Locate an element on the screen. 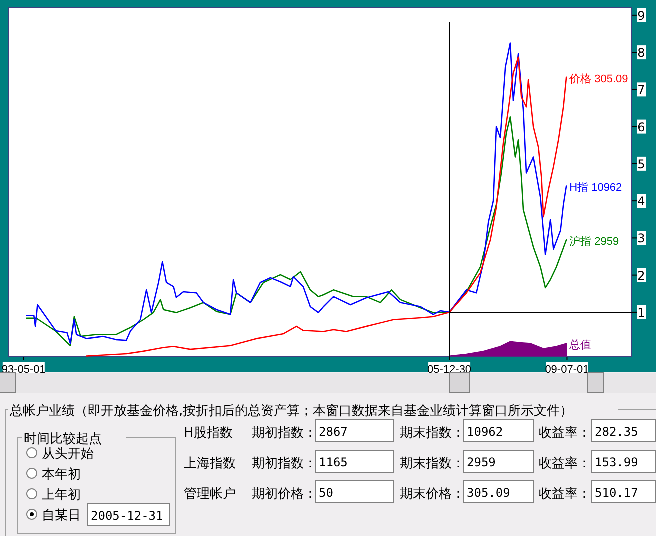 Image resolution: width=656 pixels, height=536 pixels. y-tick-label: 7 is located at coordinates (642, 90).